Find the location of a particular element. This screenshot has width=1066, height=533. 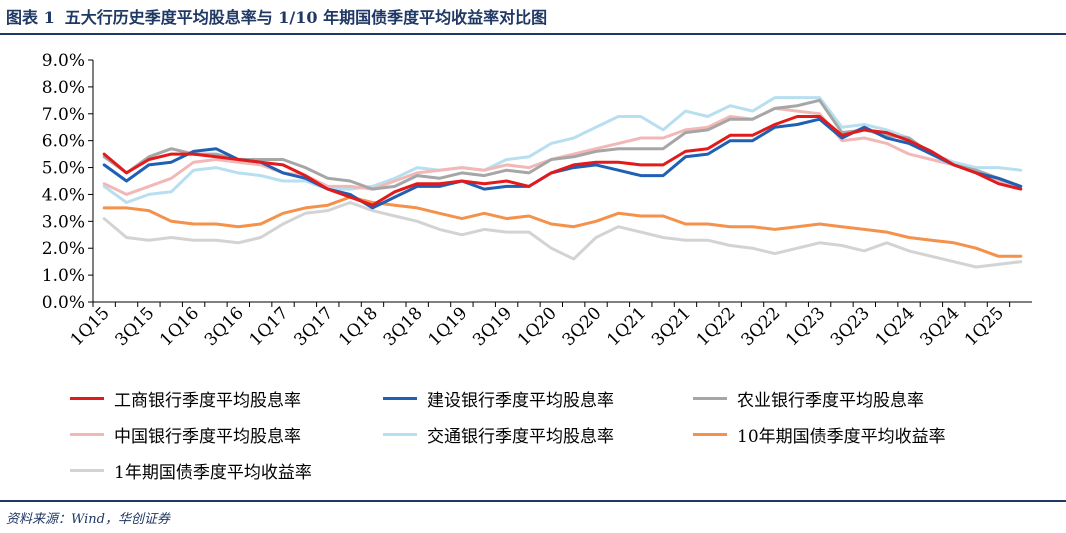

legend-item: 工商银行季度平均股息率 is located at coordinates (185, 398).